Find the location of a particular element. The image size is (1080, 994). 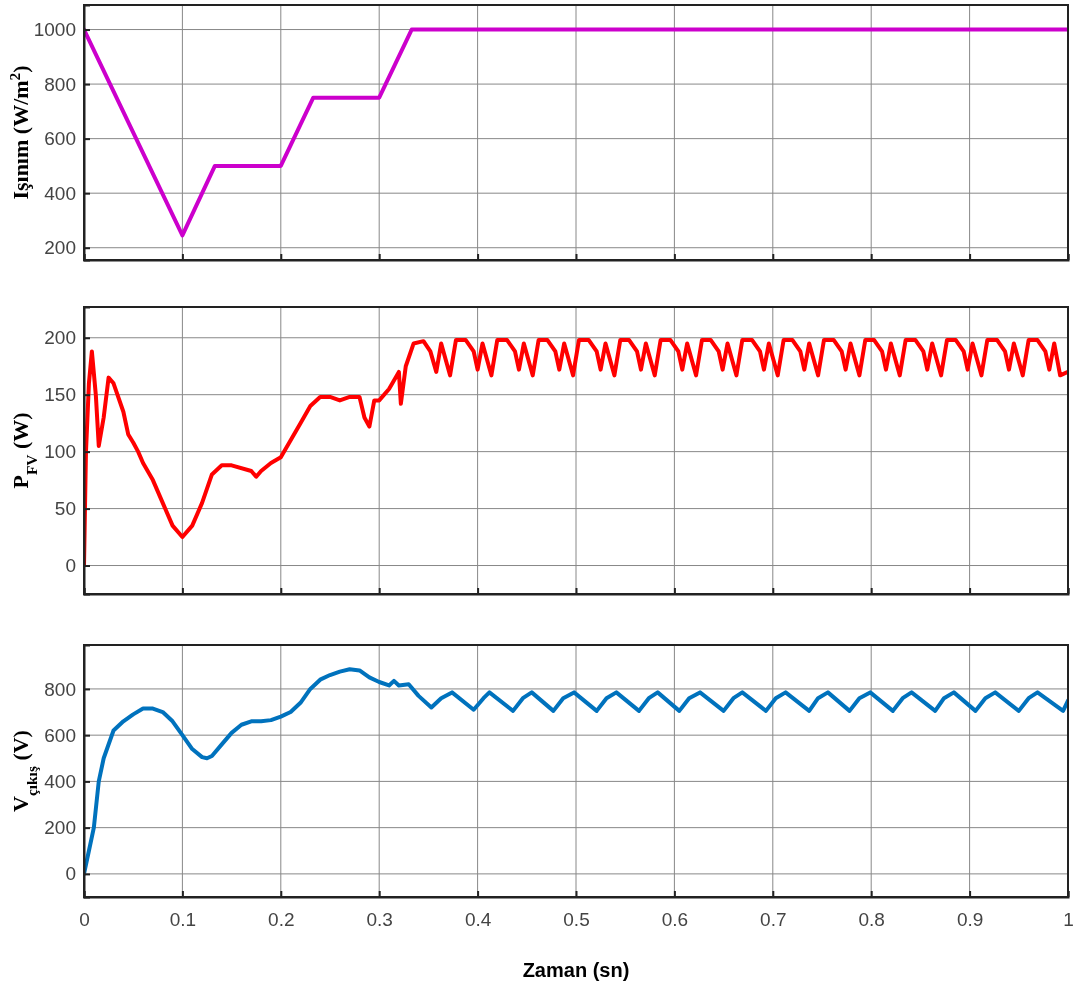

x-tick-label: 0.3 is located at coordinates (379, 920).